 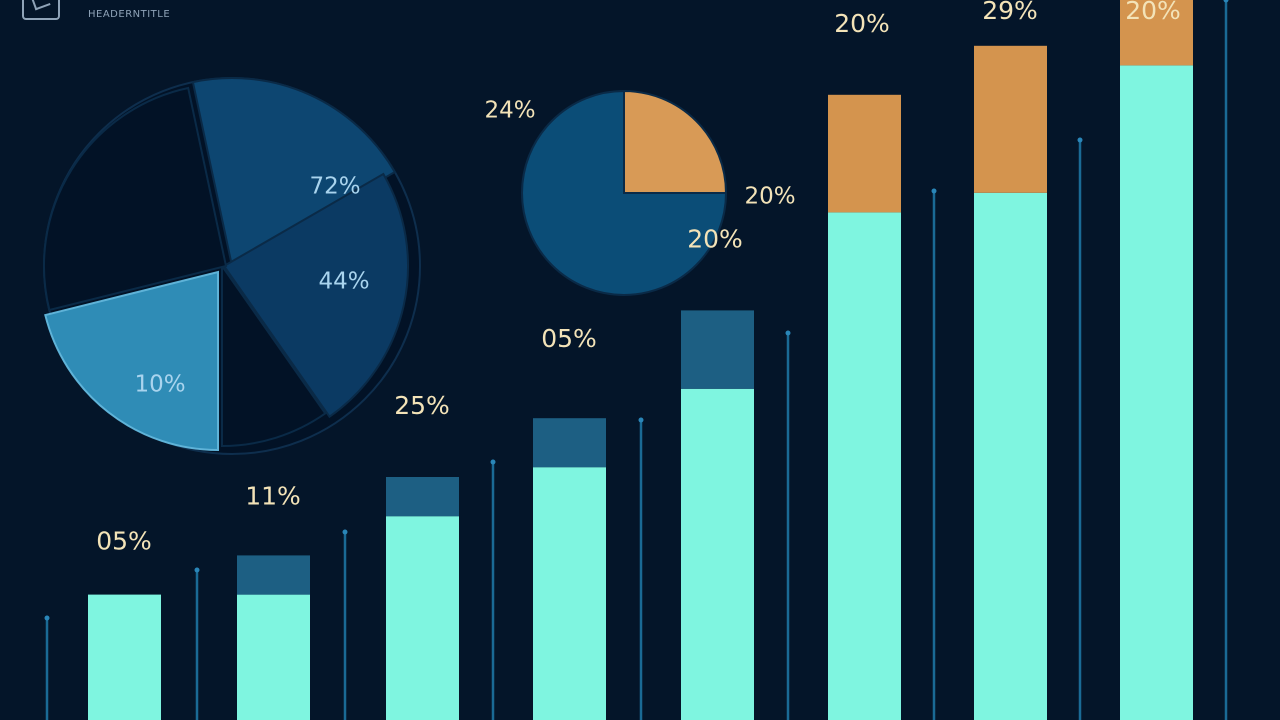 What do you see at coordinates (41, 10) in the screenshot?
I see `document-chart-icon` at bounding box center [41, 10].